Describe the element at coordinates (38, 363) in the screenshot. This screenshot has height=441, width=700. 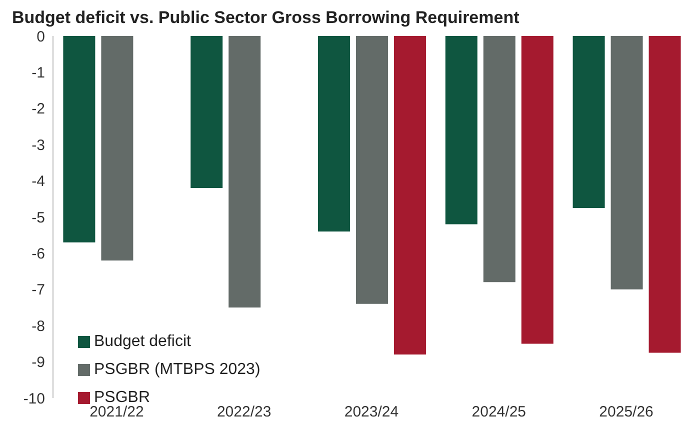
I see `y-tick-label: -9` at that location.